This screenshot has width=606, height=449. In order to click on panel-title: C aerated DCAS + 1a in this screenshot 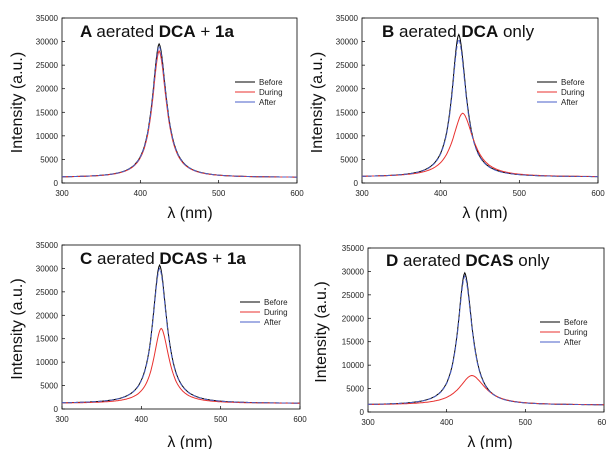, I will do `click(163, 258)`.